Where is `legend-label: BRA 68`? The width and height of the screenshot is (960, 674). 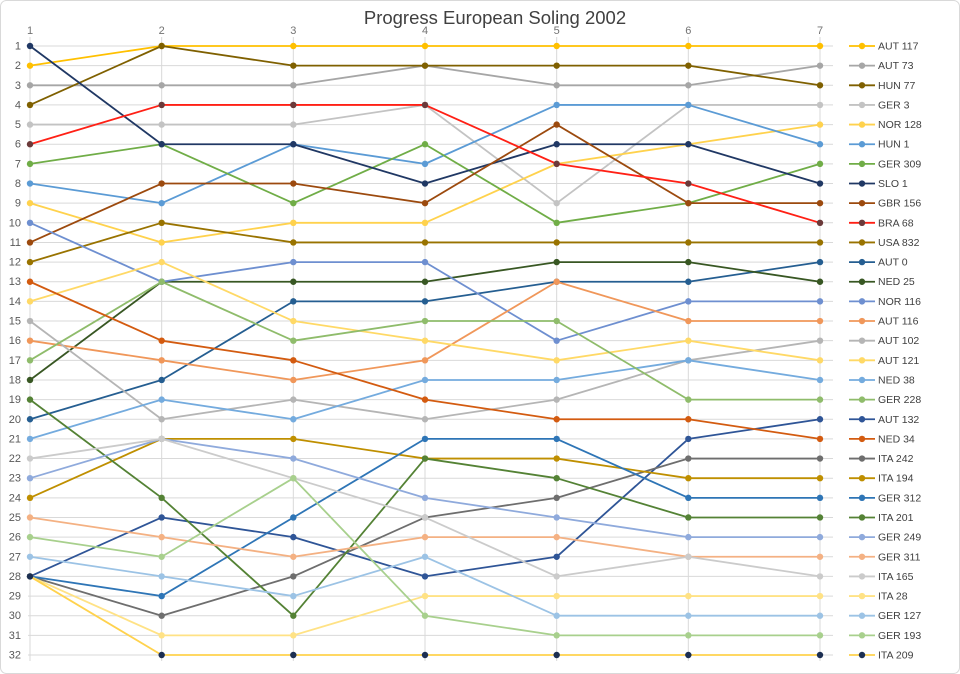
legend-label: BRA 68 is located at coordinates (896, 223).